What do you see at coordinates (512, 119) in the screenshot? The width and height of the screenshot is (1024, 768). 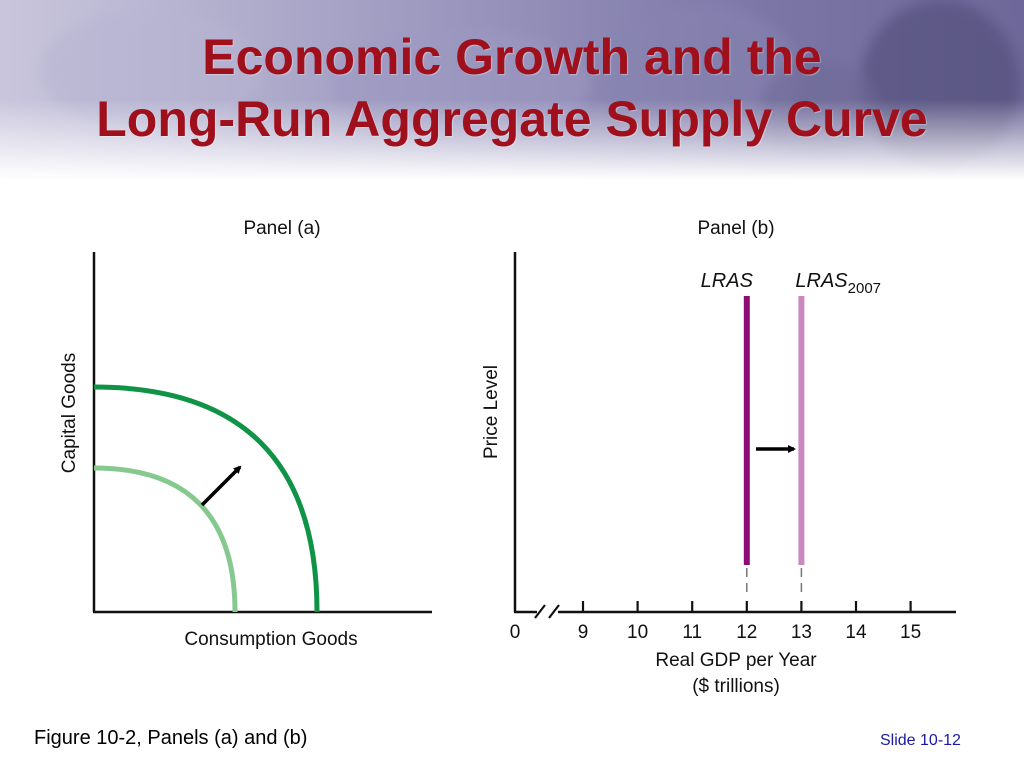 I see `title-line-2: Long-Run Aggregate Supply Curve` at bounding box center [512, 119].